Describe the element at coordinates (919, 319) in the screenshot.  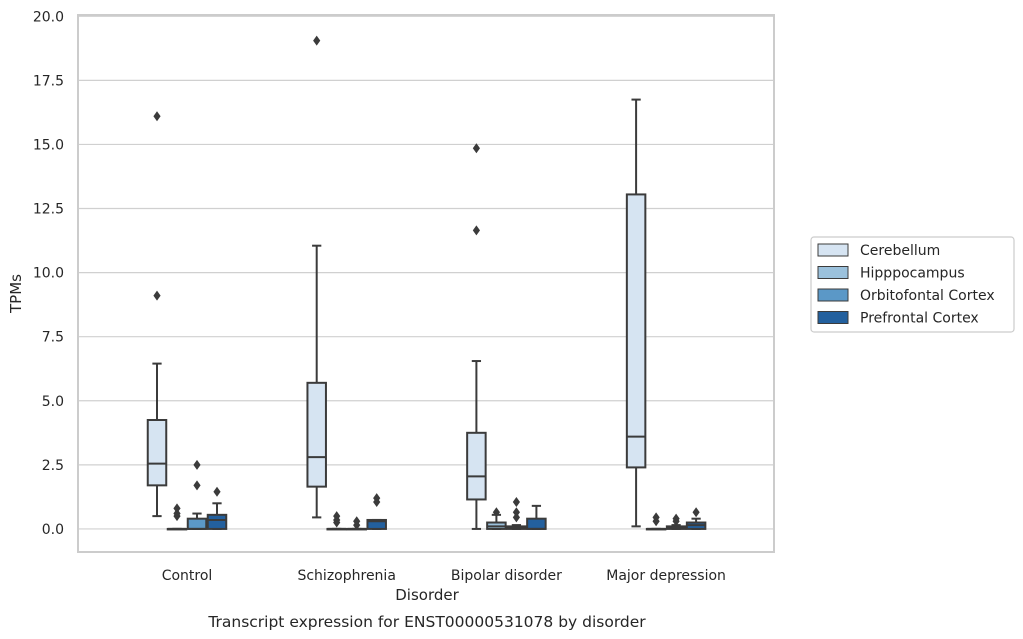
I see `legend-label: Prefrontal Cortex` at that location.